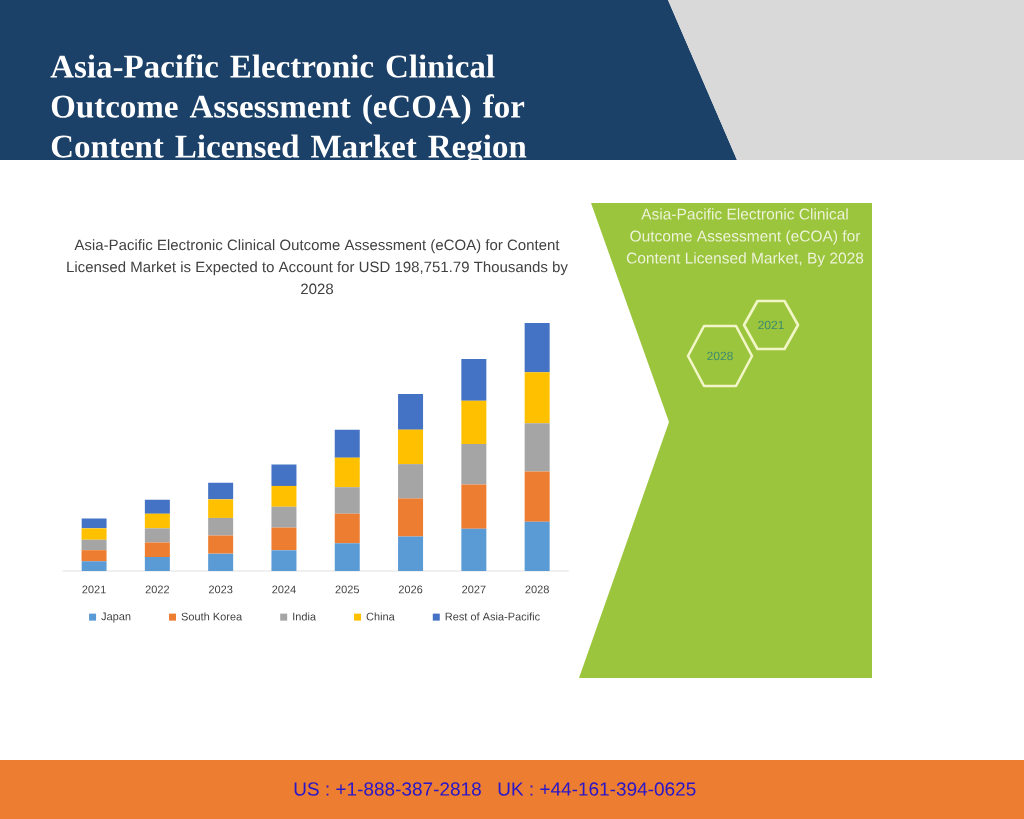  Describe the element at coordinates (380, 616) in the screenshot. I see `legend-label: China` at that location.